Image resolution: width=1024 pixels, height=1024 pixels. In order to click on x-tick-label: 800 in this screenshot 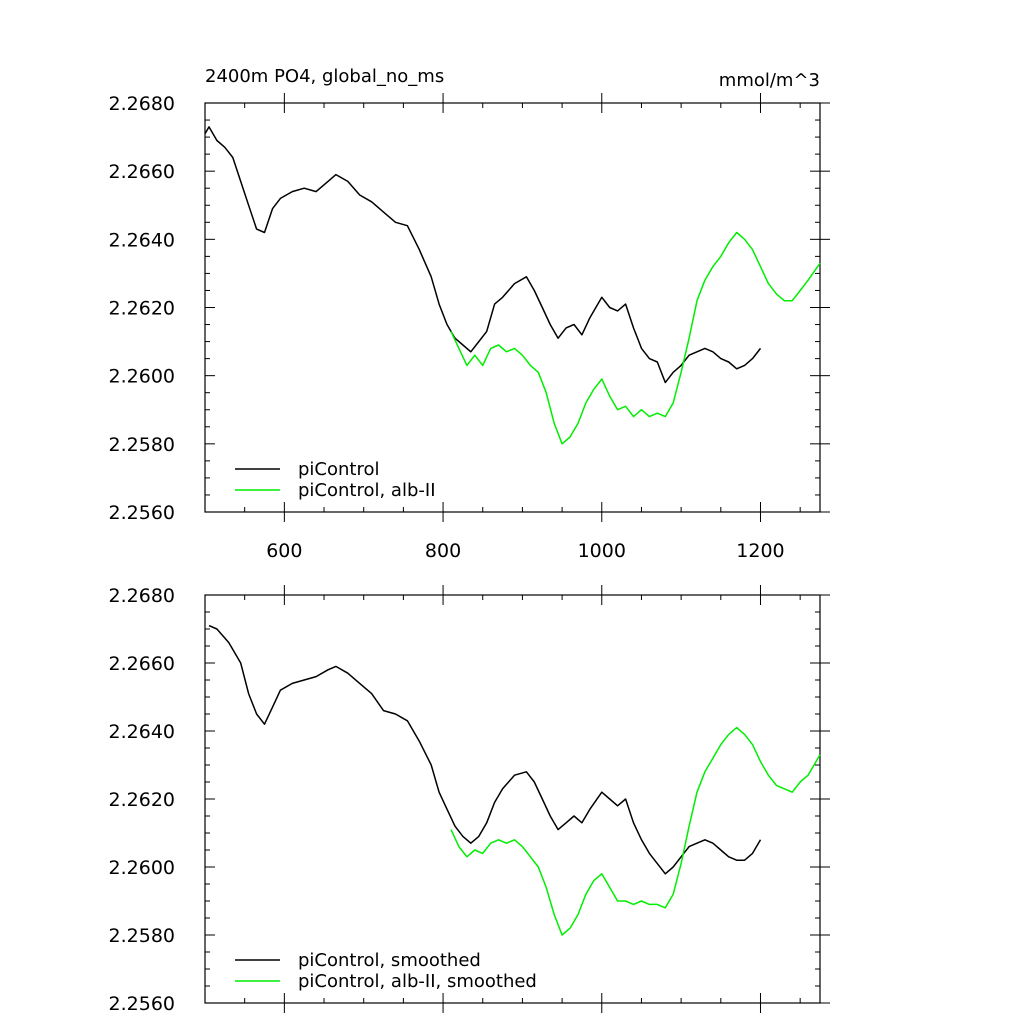, I will do `click(443, 551)`.